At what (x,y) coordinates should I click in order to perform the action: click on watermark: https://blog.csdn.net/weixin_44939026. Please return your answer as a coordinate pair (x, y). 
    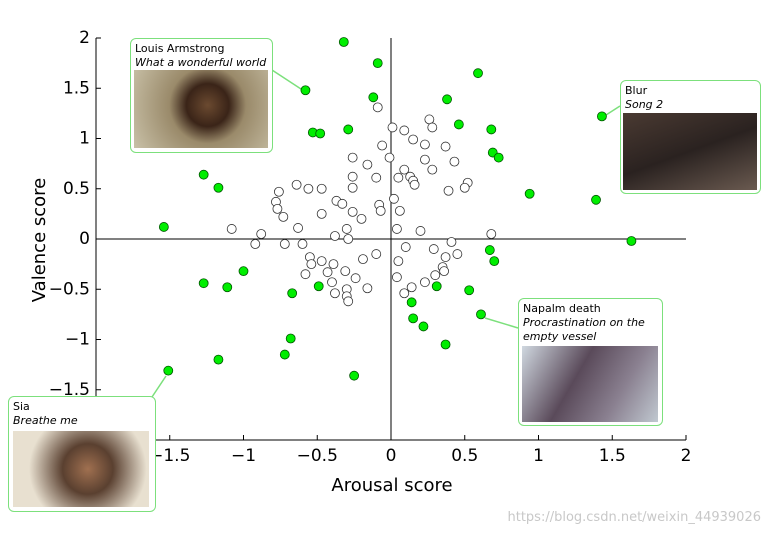
    Looking at the image, I should click on (634, 517).